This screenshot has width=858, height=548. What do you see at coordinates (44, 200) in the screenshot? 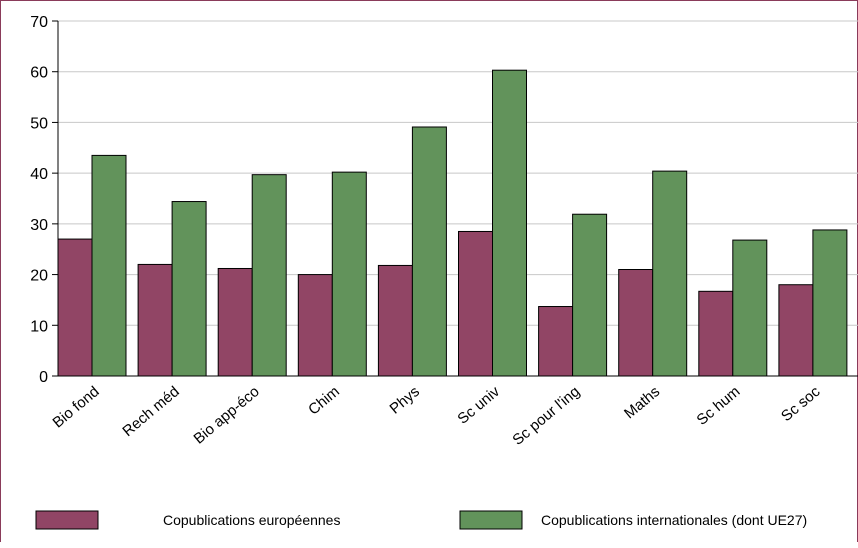
I see `y-axis-ticks: 0 10 20 30 40 50 60 70` at bounding box center [44, 200].